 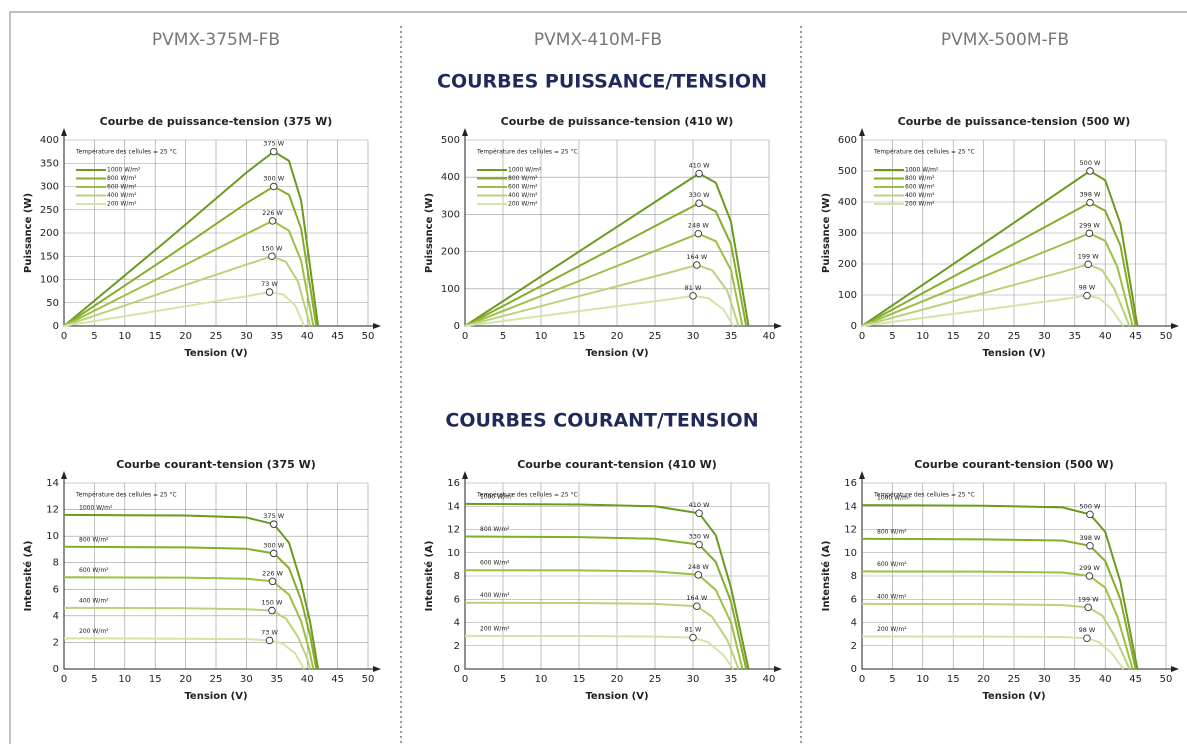 I want to click on peak-label: 248 W, so click(x=698, y=226).